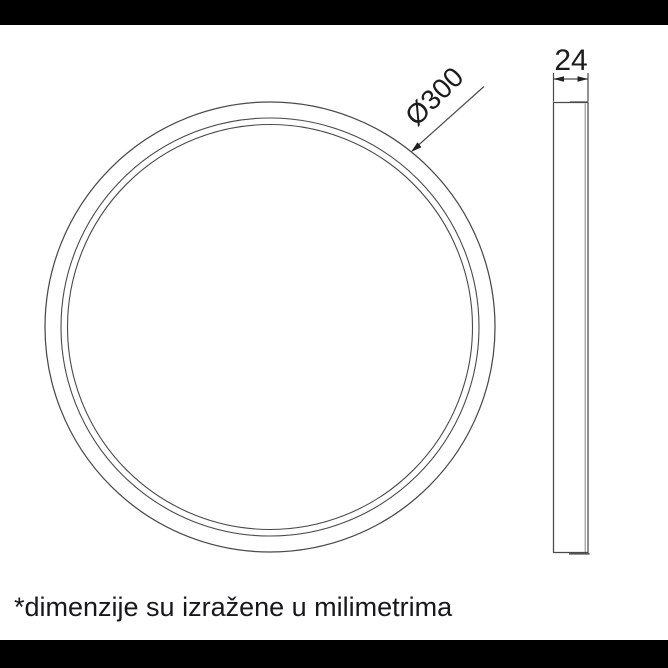  What do you see at coordinates (448, 118) in the screenshot?
I see `diameter-leader-line` at bounding box center [448, 118].